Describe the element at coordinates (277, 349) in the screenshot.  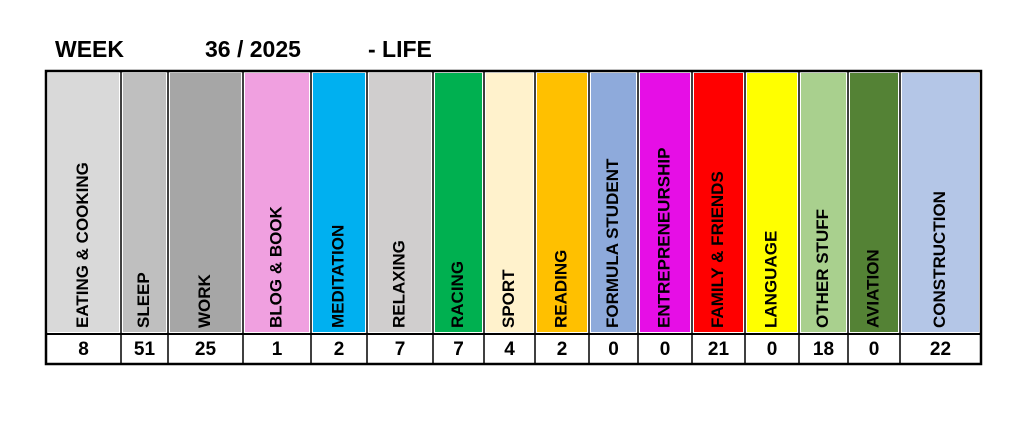
I see `value-cell: 1` at that location.